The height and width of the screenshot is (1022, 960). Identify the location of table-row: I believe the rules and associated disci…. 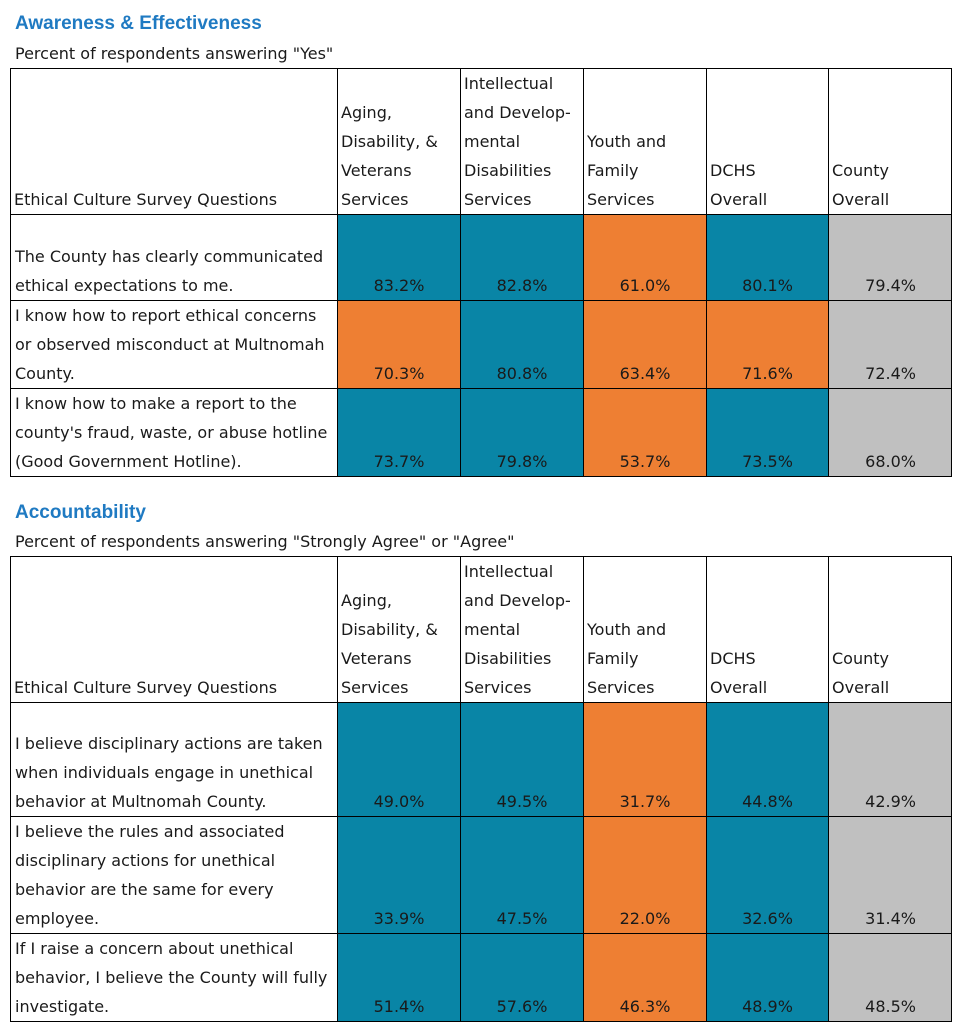
(481, 875).